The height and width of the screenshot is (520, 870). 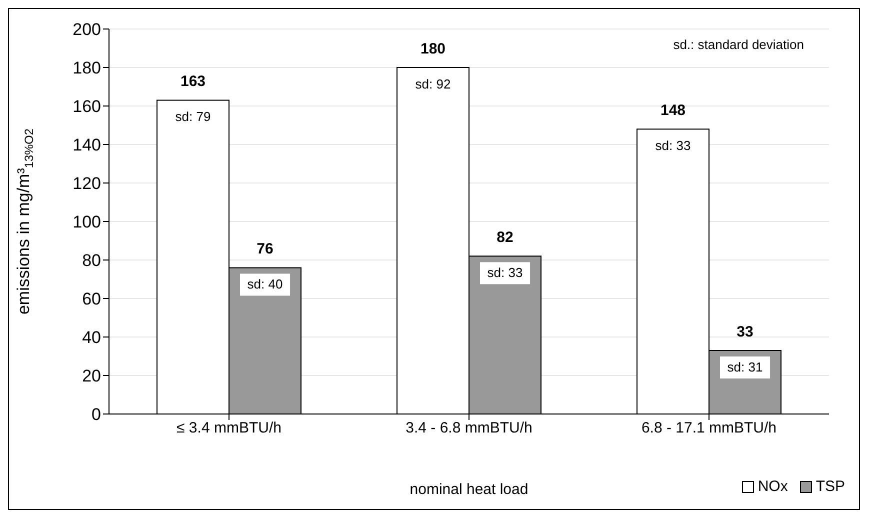 I want to click on annotation: sd: 31, so click(x=745, y=366).